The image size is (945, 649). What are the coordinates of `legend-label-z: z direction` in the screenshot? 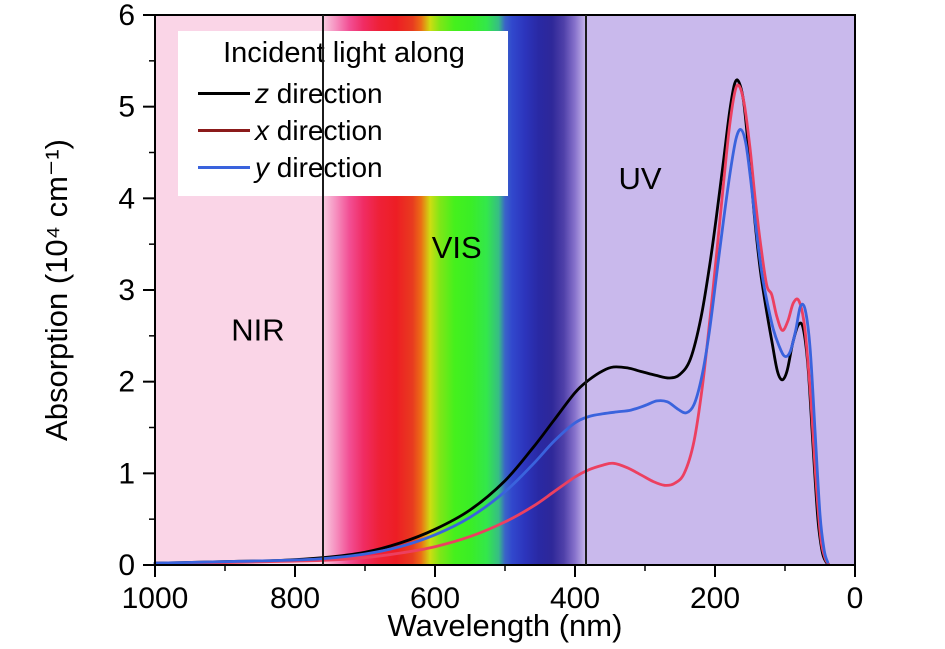 It's located at (319, 94).